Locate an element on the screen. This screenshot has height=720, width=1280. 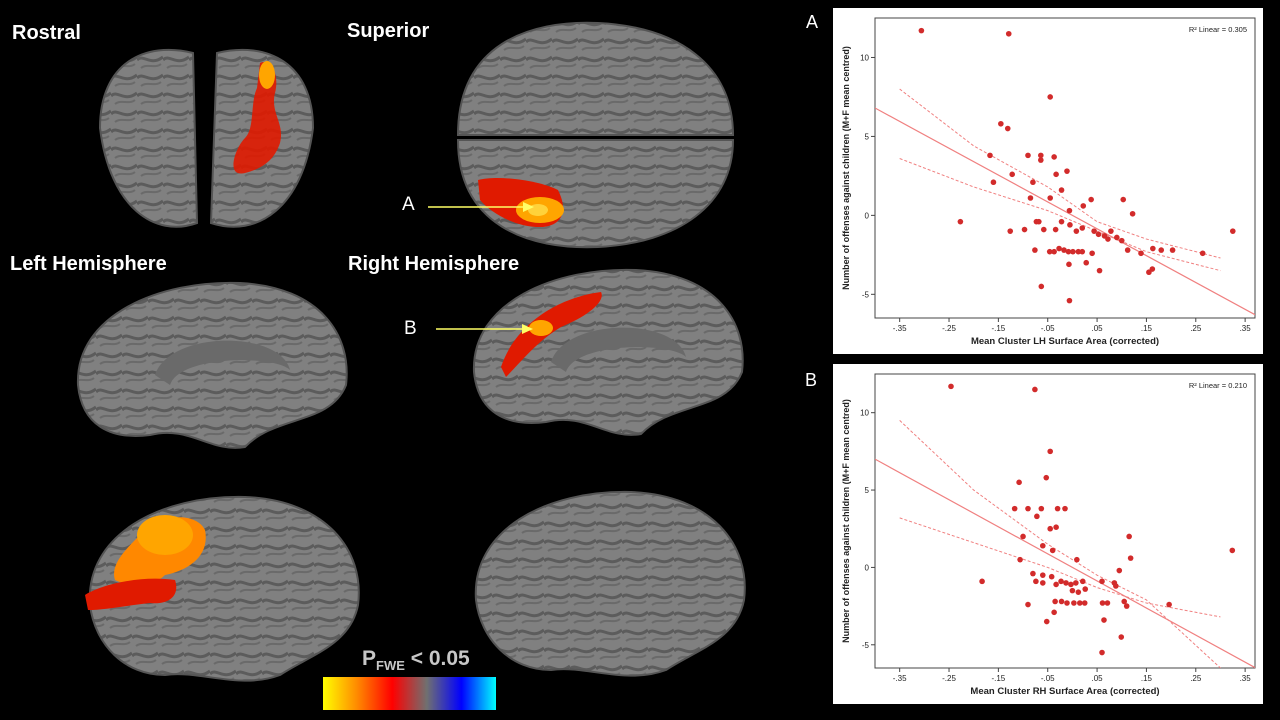
panel-a-letter: A is located at coordinates (812, 22).